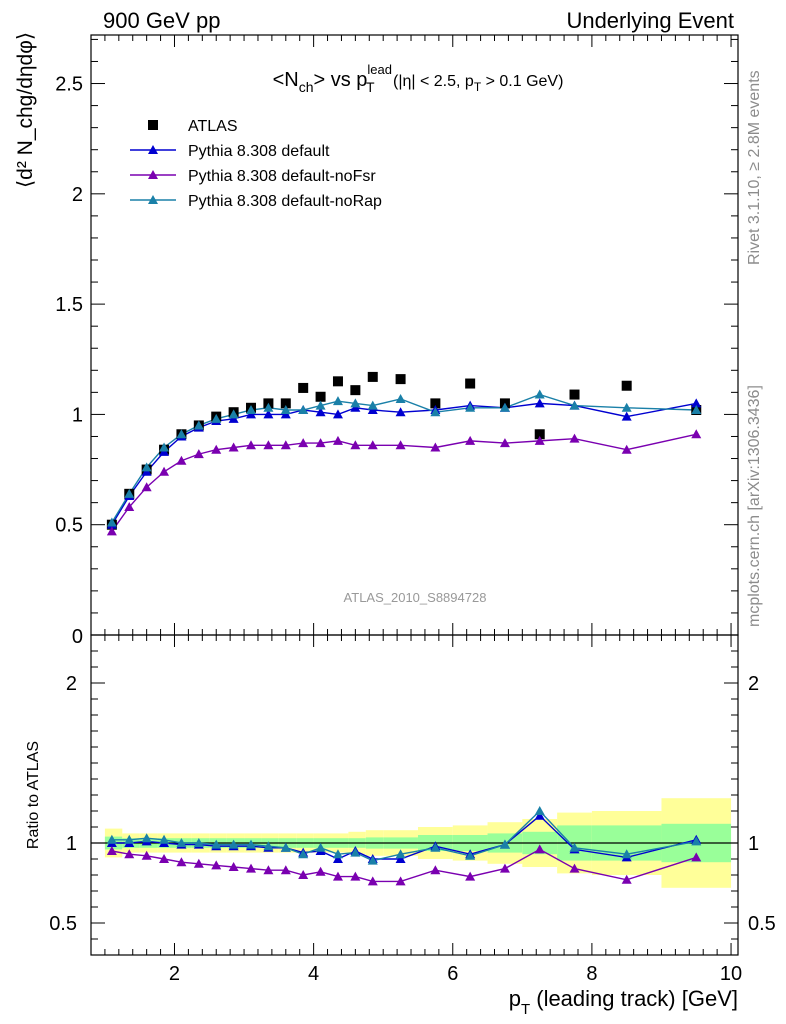  What do you see at coordinates (282, 176) in the screenshot?
I see `legend-label: Pythia 8.308 default-noFsr` at bounding box center [282, 176].